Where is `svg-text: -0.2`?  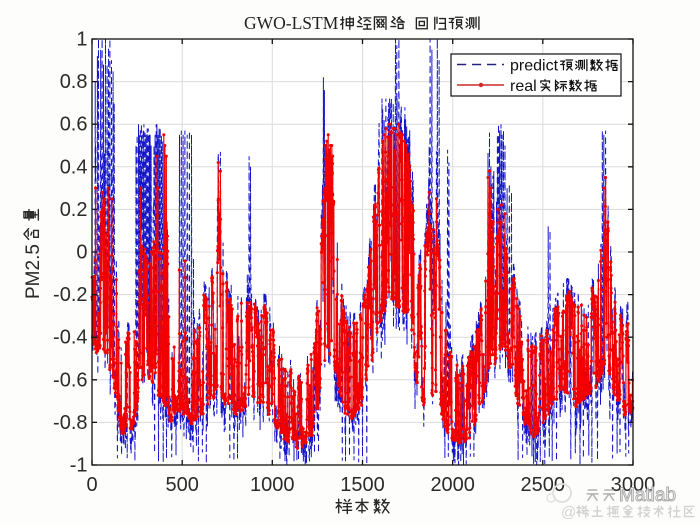
svg-text: -0.2 is located at coordinates (70, 295).